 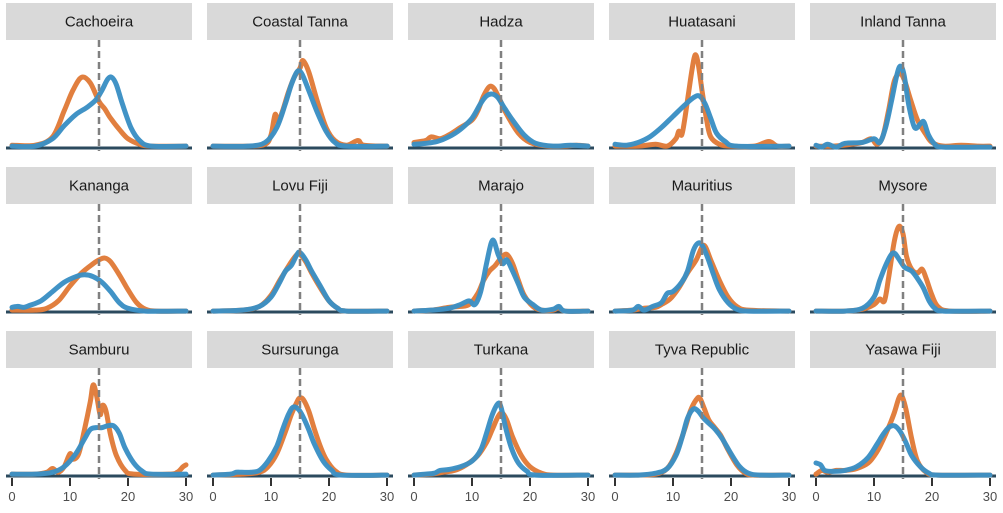 What do you see at coordinates (501, 77) in the screenshot?
I see `panel-hadza: Hadza` at bounding box center [501, 77].